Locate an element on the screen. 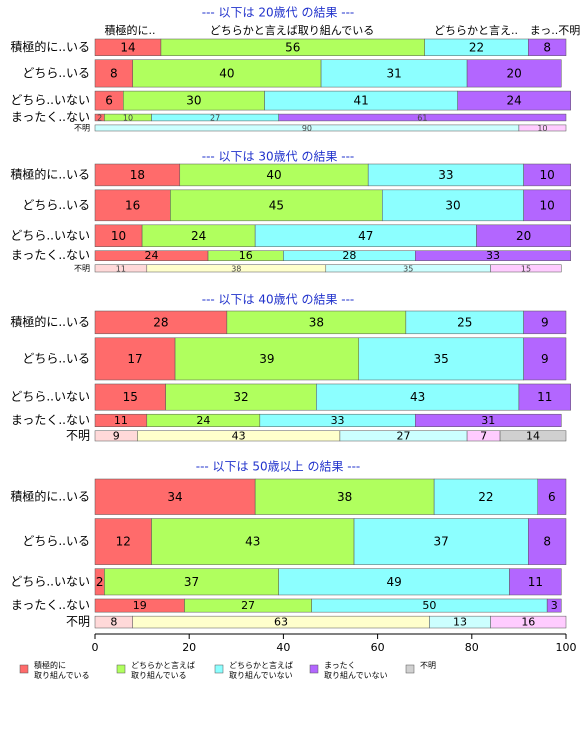 Image resolution: width=580 pixels, height=751 pixels. column-header: どちらかと言え.. is located at coordinates (476, 30).